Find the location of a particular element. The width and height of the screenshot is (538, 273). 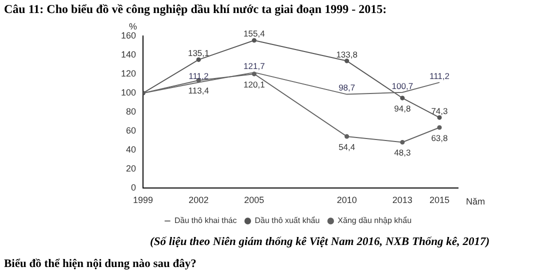

data-label: 74,3 is located at coordinates (439, 111).